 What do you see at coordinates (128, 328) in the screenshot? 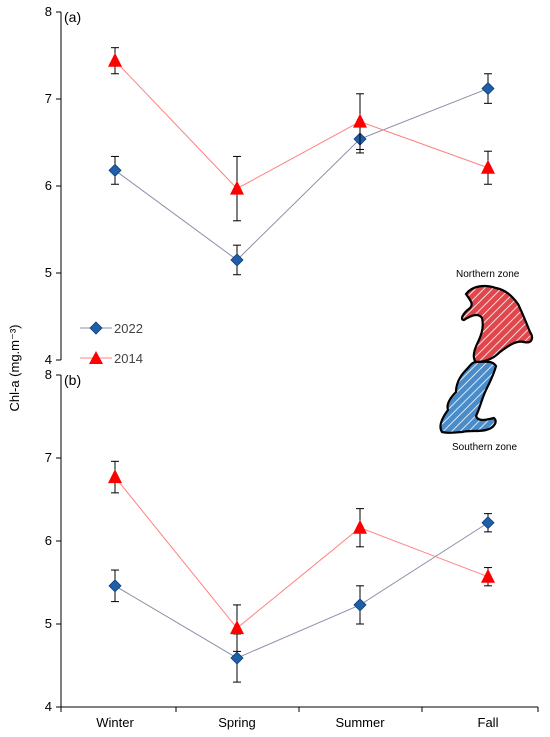
I see `legend-label-2022: 2022` at bounding box center [128, 328].